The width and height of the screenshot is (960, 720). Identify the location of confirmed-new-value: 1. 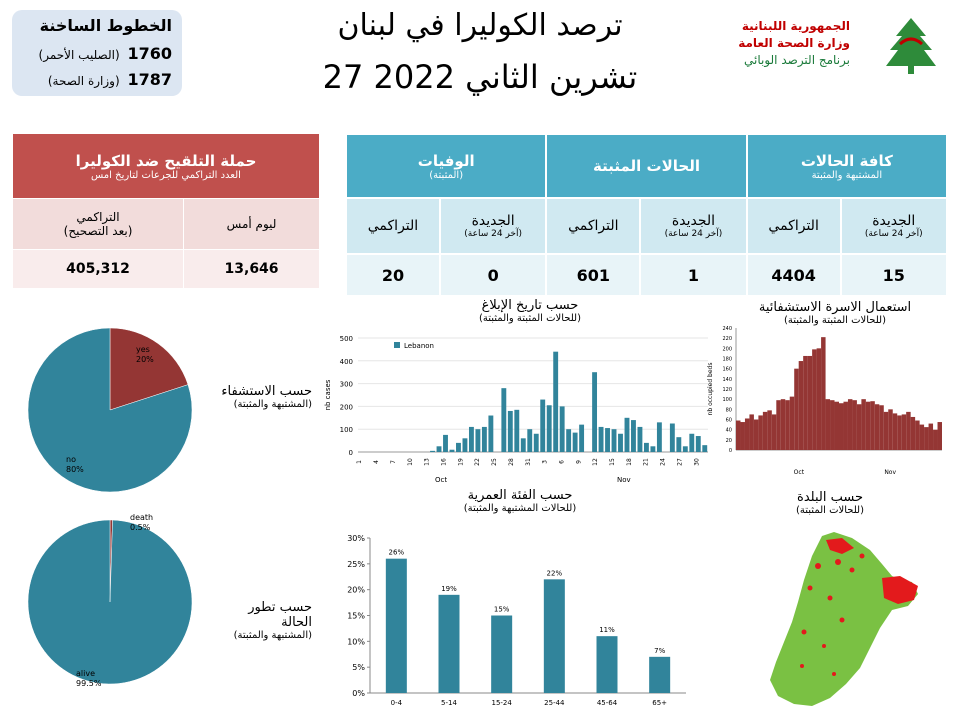
(693, 275).